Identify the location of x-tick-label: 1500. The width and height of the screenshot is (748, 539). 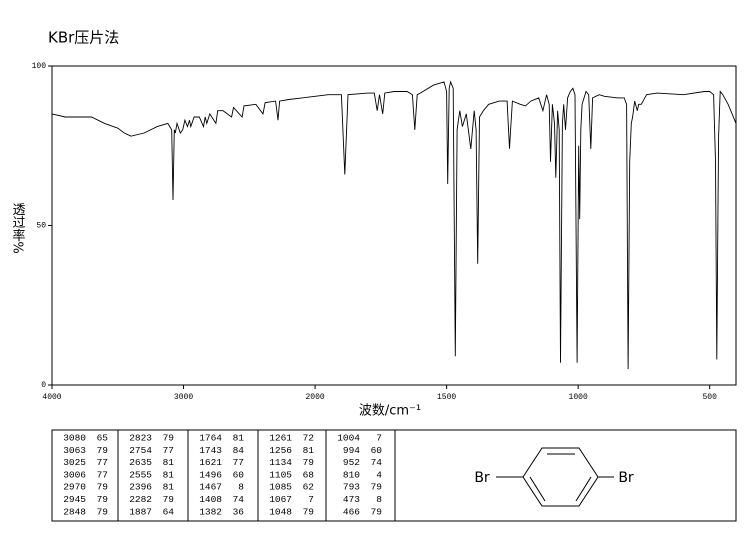
(446, 397).